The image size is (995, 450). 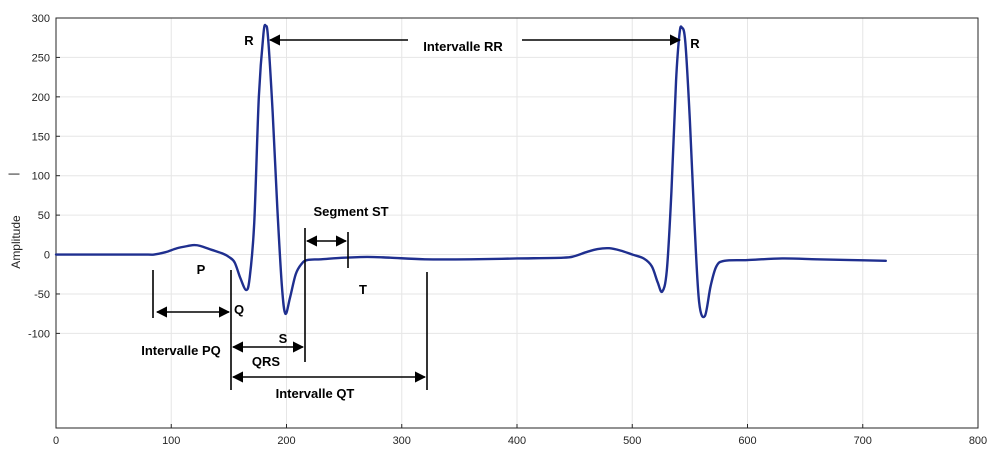 I want to click on x-tick-label: 0, so click(x=56, y=441).